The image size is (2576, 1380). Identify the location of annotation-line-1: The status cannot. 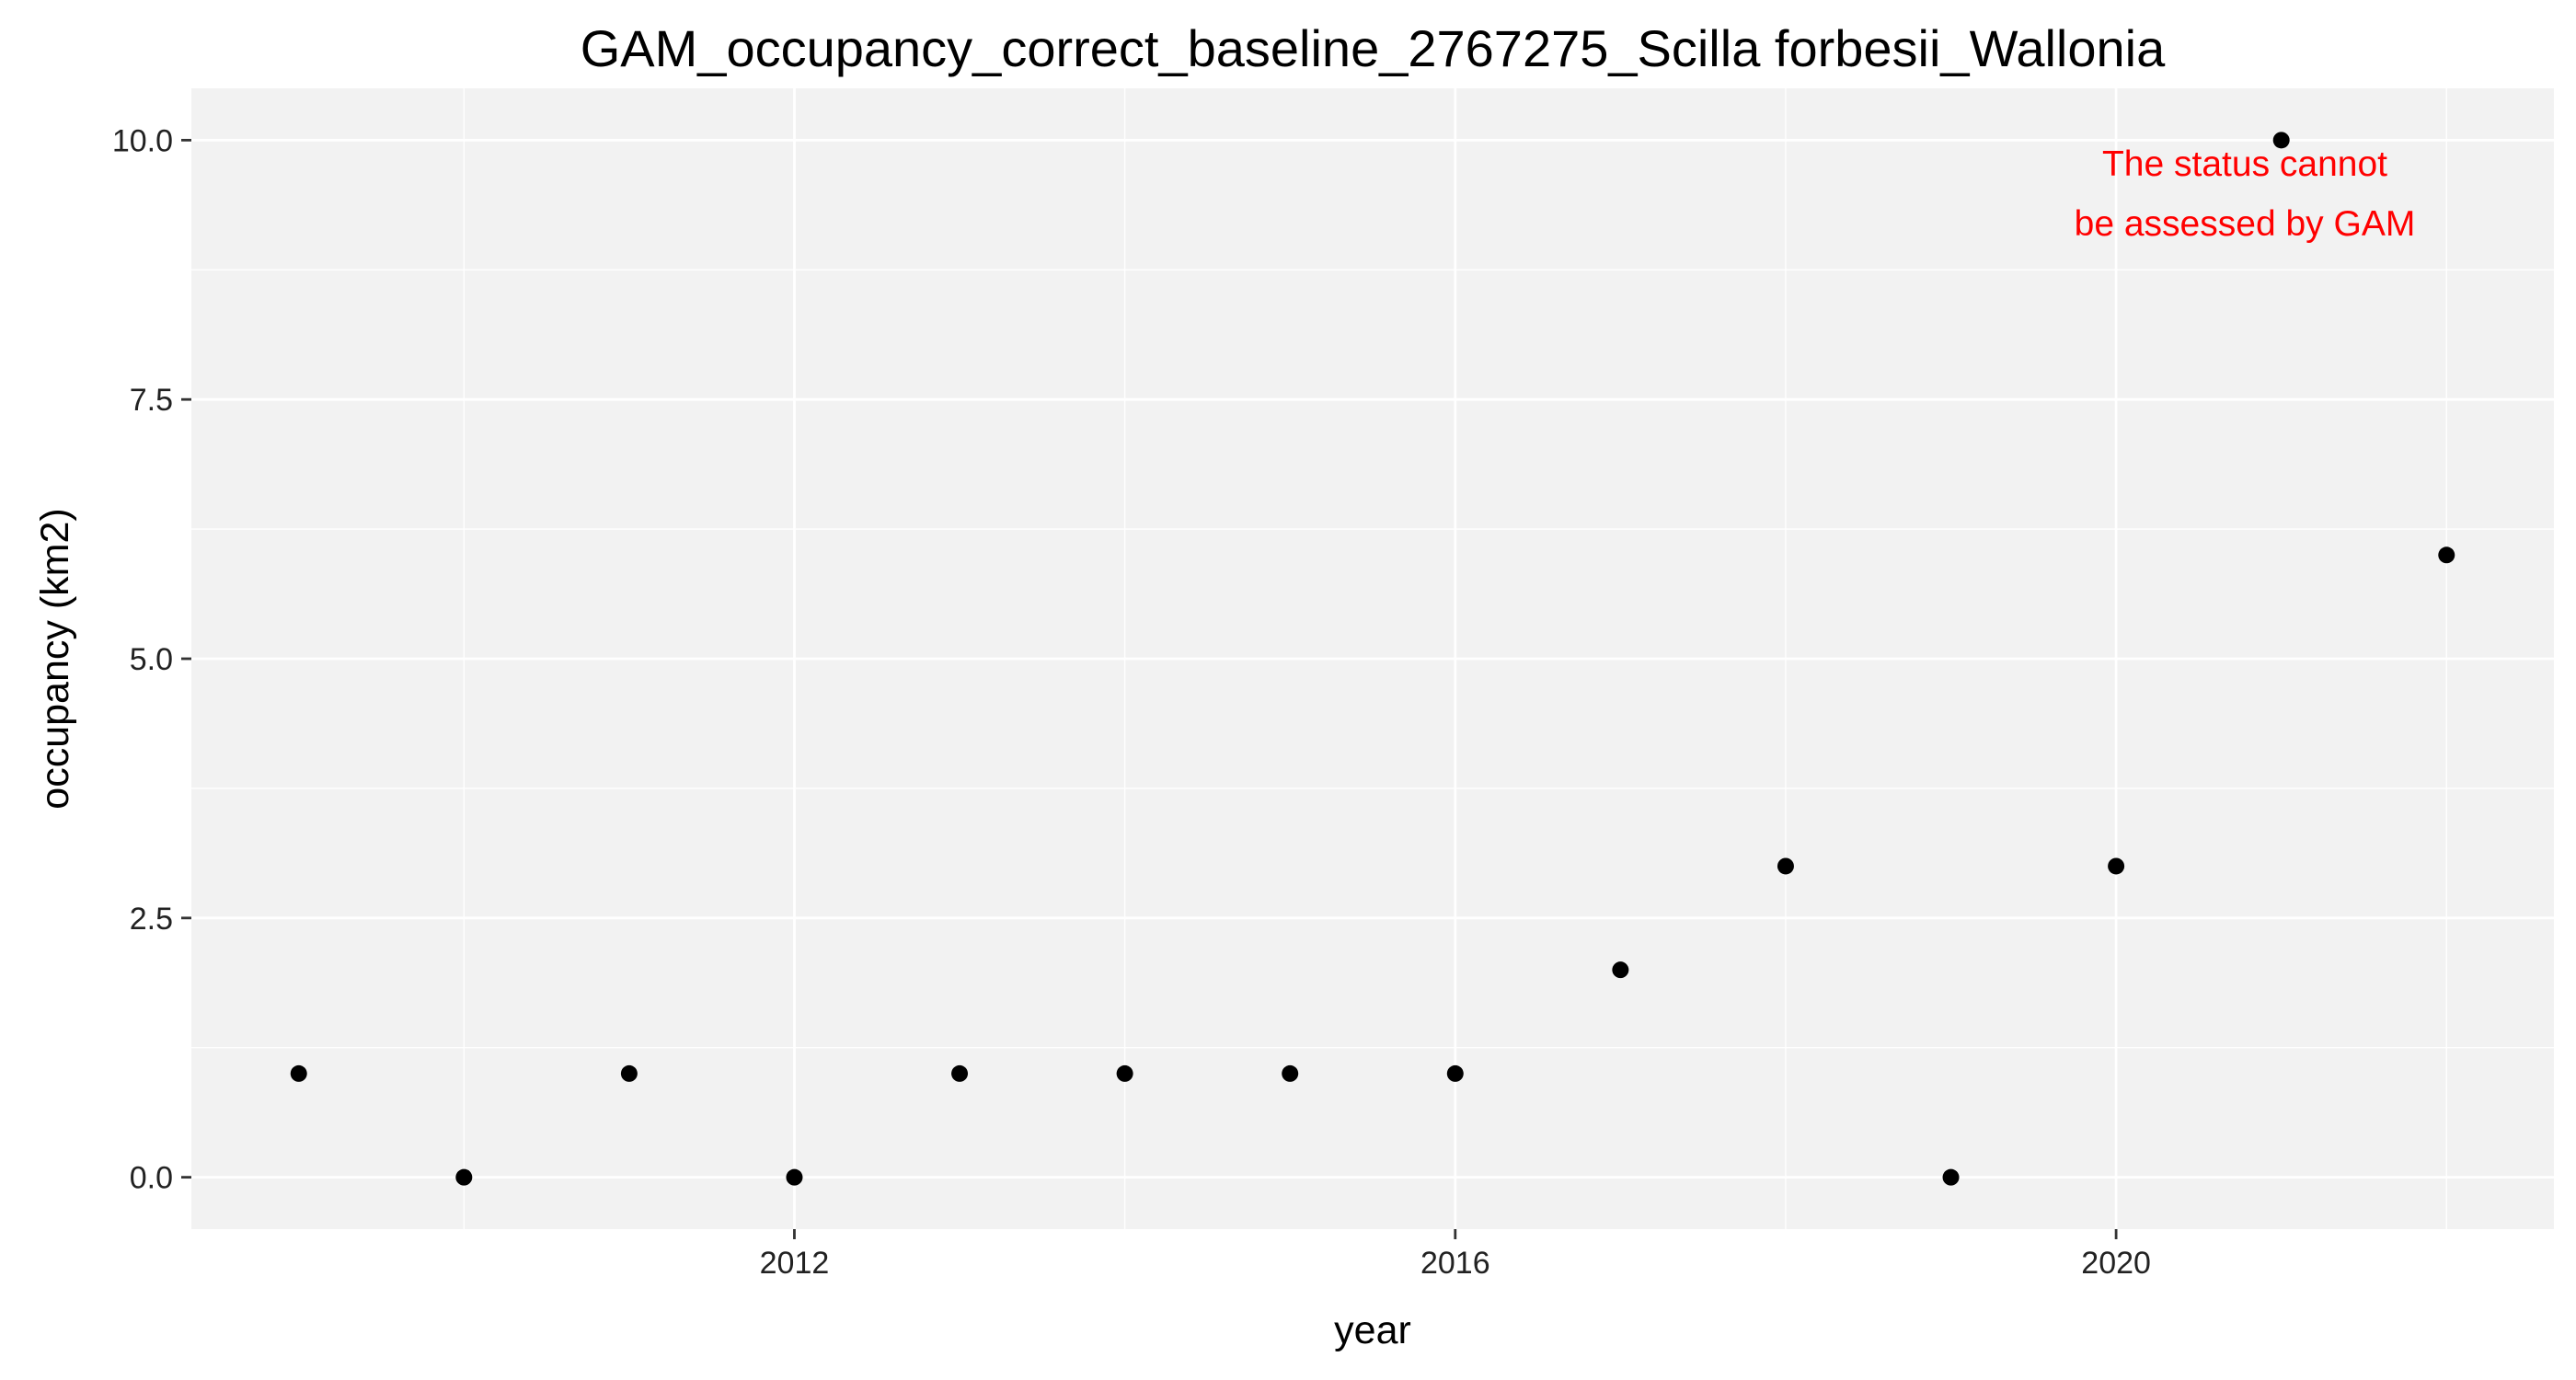
(2244, 164).